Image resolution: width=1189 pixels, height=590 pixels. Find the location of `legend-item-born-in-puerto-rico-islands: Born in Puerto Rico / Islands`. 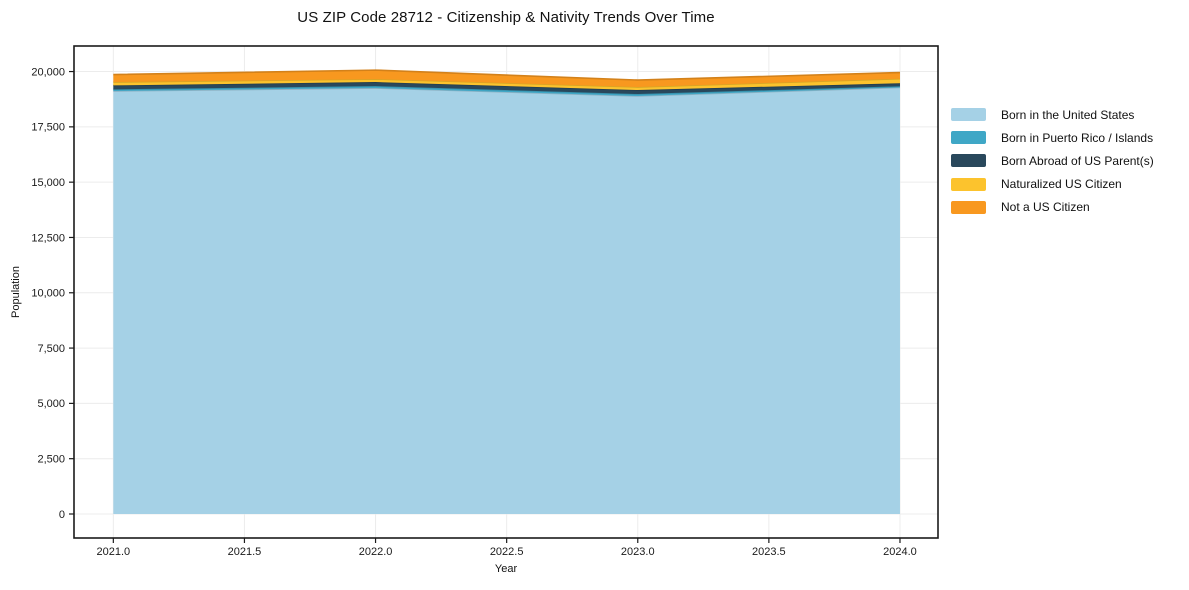

legend-item-born-in-puerto-rico-islands: Born in Puerto Rico / Islands is located at coordinates (1052, 137).